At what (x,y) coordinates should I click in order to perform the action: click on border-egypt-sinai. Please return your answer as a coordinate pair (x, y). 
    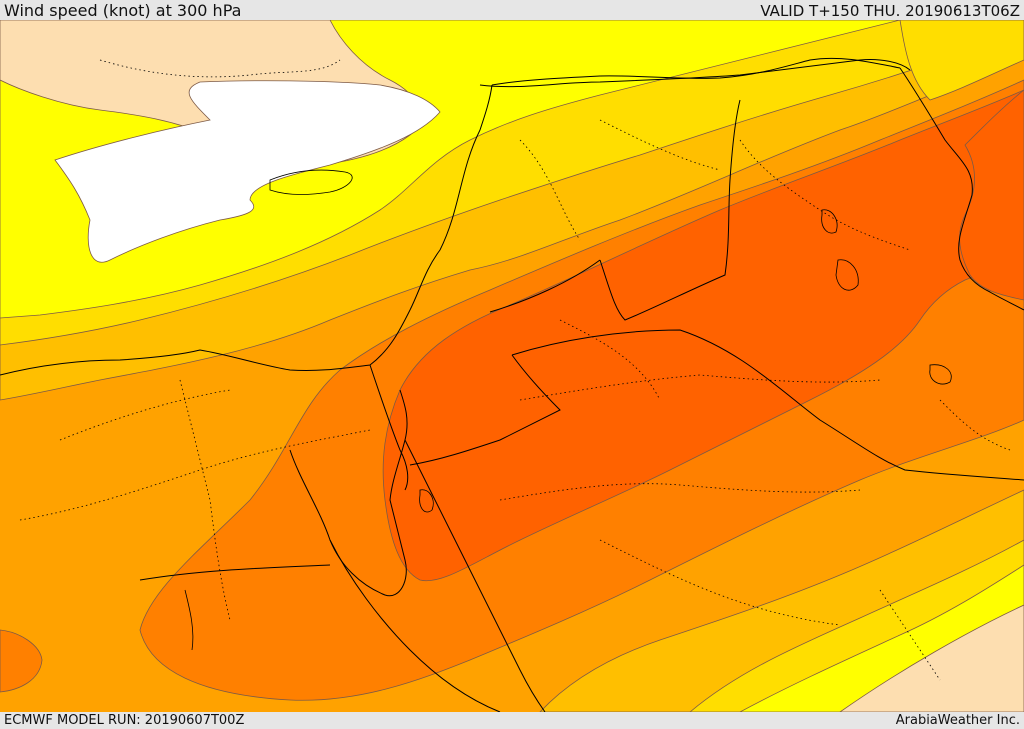
    Looking at the image, I should click on (389, 427).